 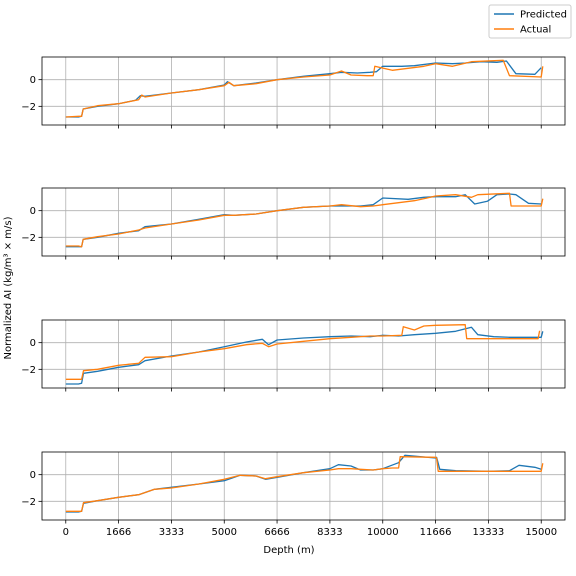 What do you see at coordinates (543, 15) in the screenshot?
I see `legend-label-predicted: Predicted` at bounding box center [543, 15].